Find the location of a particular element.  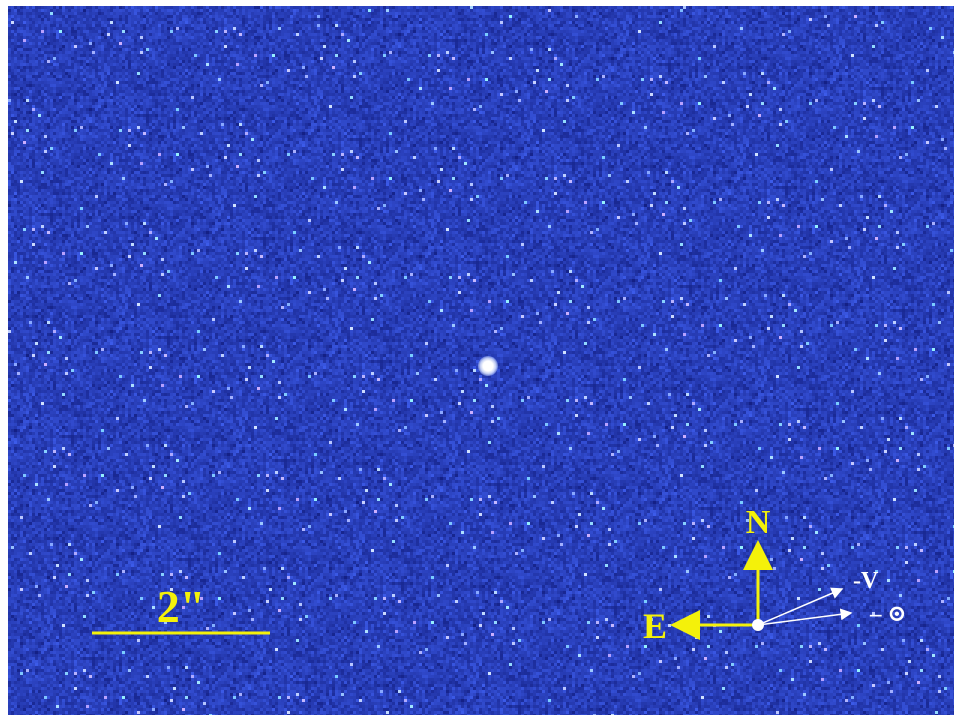

compass: N E -V – ⊙ is located at coordinates (775, 575).